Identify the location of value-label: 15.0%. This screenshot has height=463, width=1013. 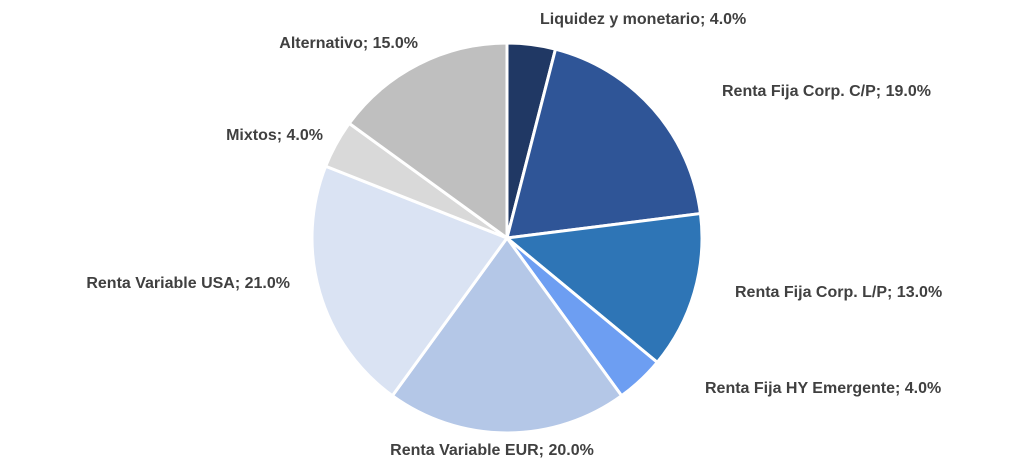
(395, 43).